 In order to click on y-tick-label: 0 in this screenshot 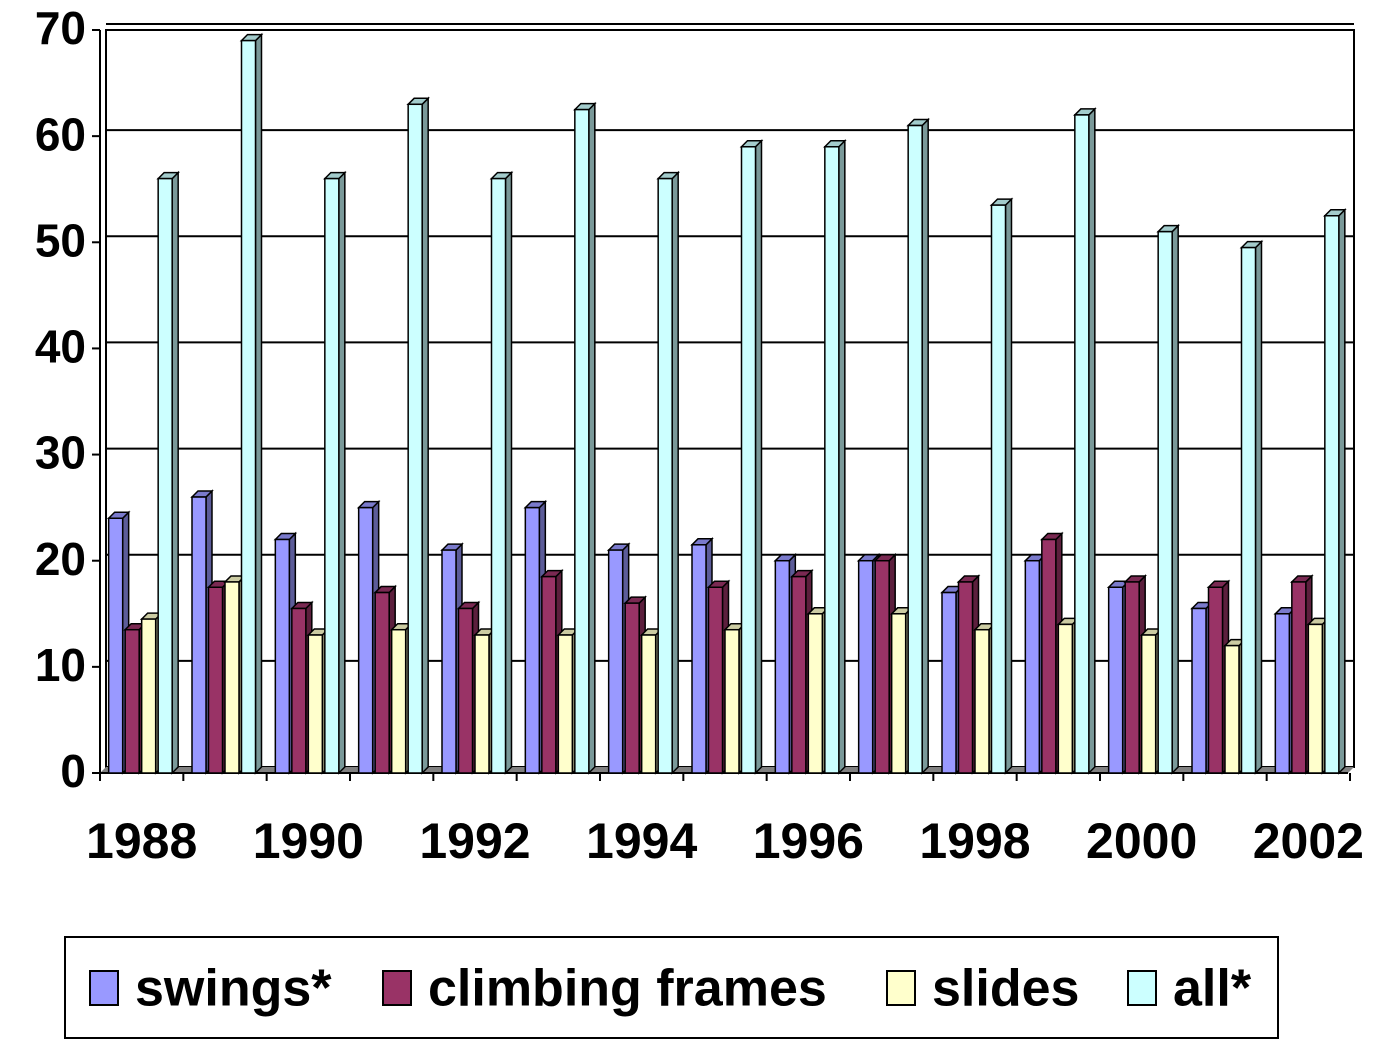, I will do `click(73, 771)`.